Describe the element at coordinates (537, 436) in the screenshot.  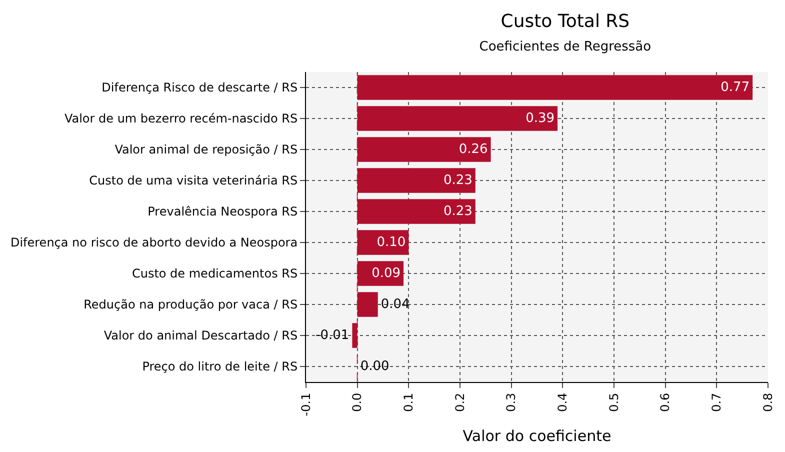
I see `x-axis-title: Valor do coeficiente` at that location.